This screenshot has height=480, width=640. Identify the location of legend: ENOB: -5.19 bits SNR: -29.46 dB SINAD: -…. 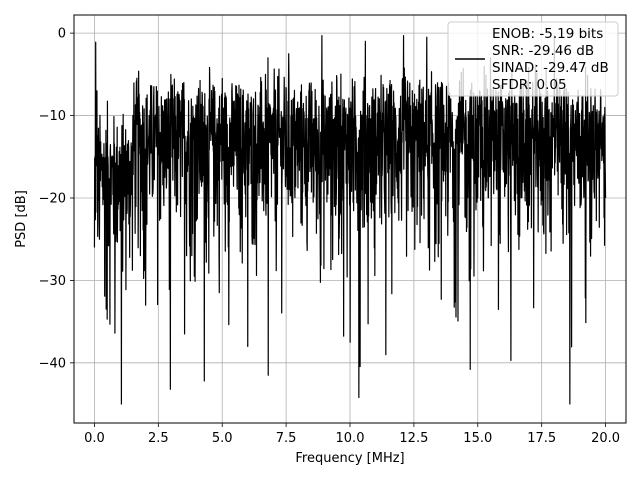
(533, 59).